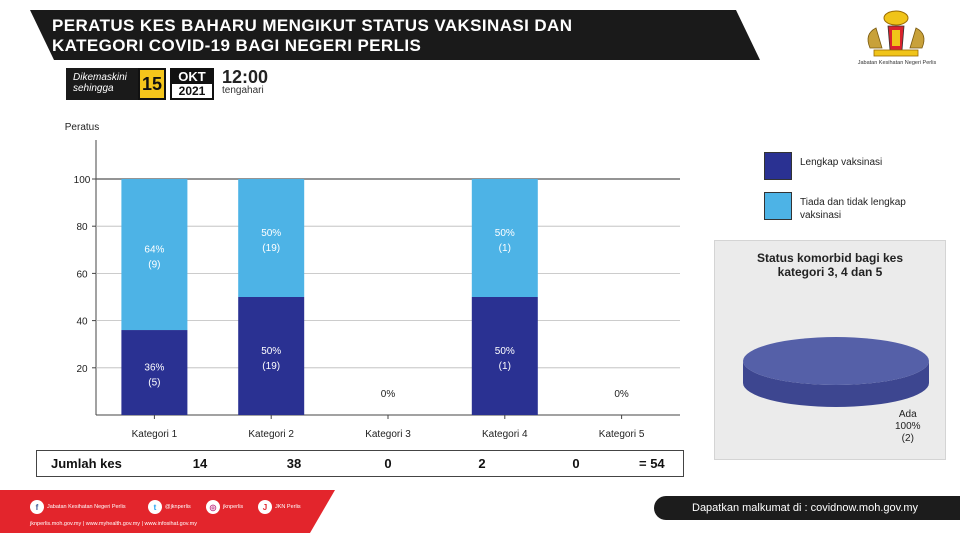 This screenshot has width=960, height=533. I want to click on social-jkn: J JKN Perlis, so click(279, 507).